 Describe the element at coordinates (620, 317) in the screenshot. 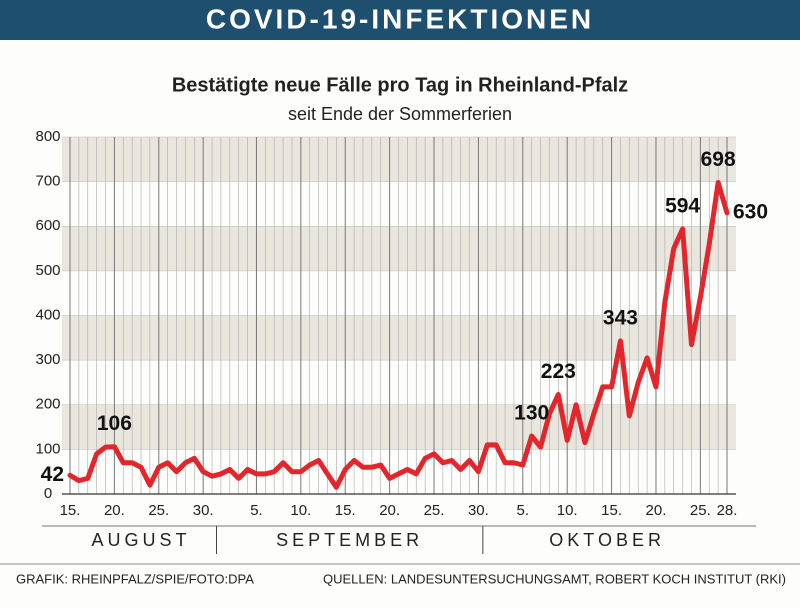

I see `data-label: 343` at that location.